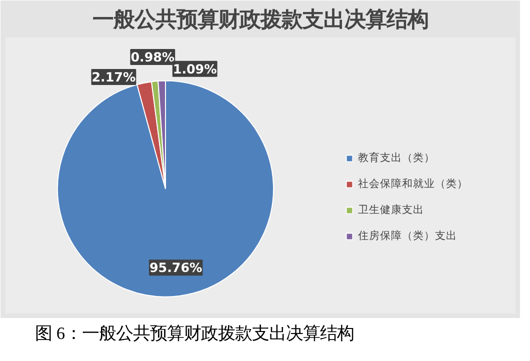 Image resolution: width=530 pixels, height=361 pixels. Describe the element at coordinates (413, 184) in the screenshot. I see `legend-label: 社会保障和就业（类）` at that location.